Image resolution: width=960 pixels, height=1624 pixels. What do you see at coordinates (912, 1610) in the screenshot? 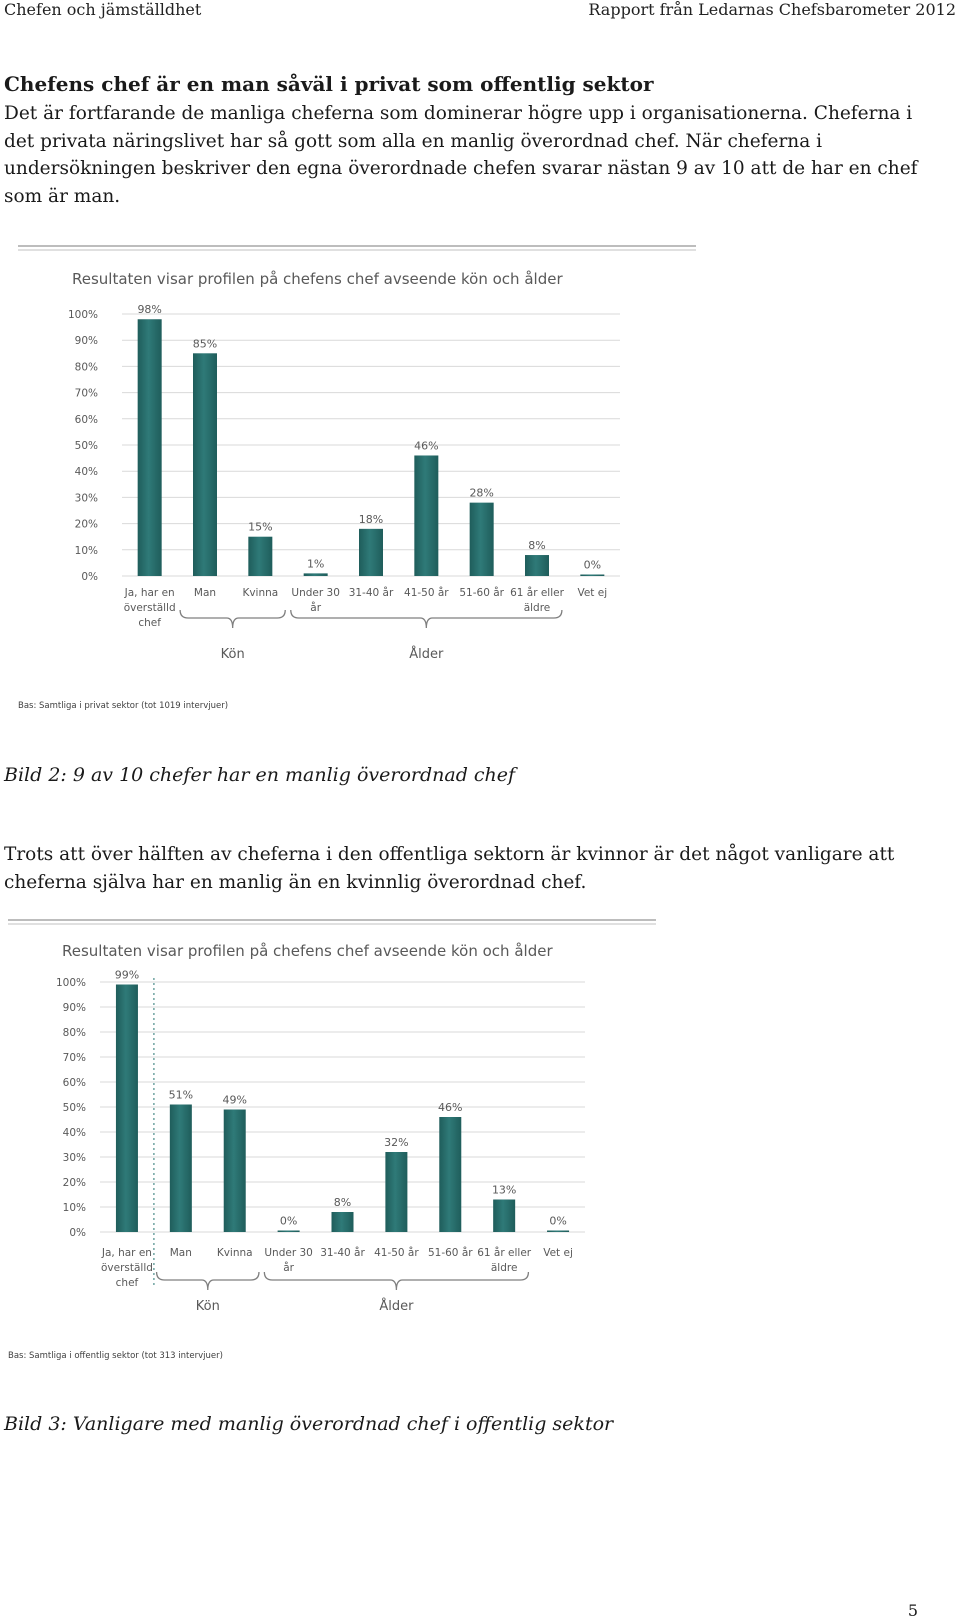
I see `page-number: 5` at bounding box center [912, 1610].